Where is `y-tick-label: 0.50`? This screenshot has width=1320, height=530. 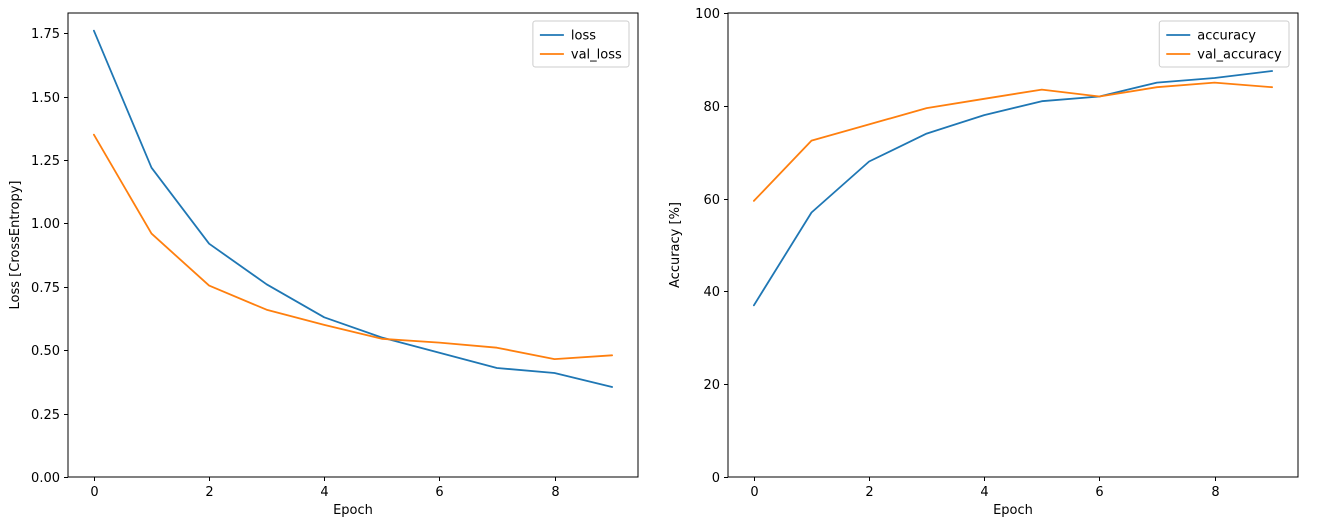
y-tick-label: 0.50 is located at coordinates (45, 351).